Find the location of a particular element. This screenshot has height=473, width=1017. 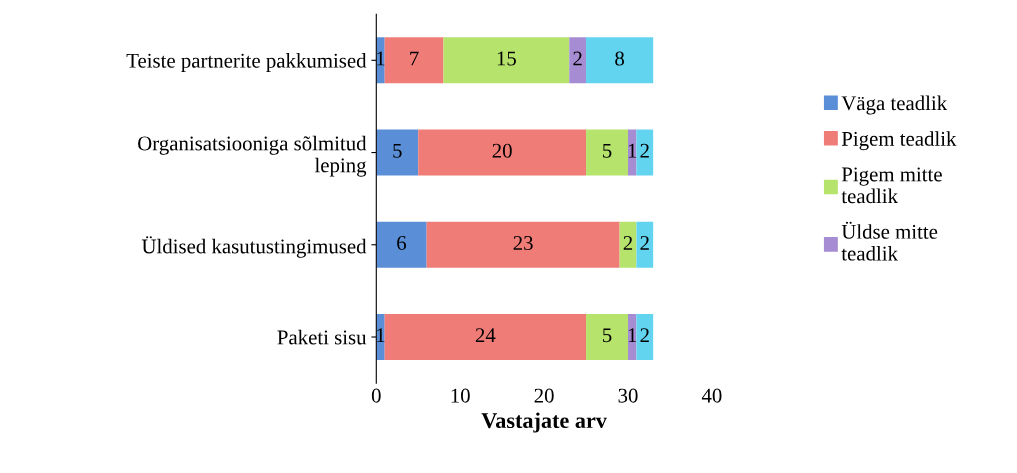

legend-label: Pigem mitte teadlik is located at coordinates (891, 185).